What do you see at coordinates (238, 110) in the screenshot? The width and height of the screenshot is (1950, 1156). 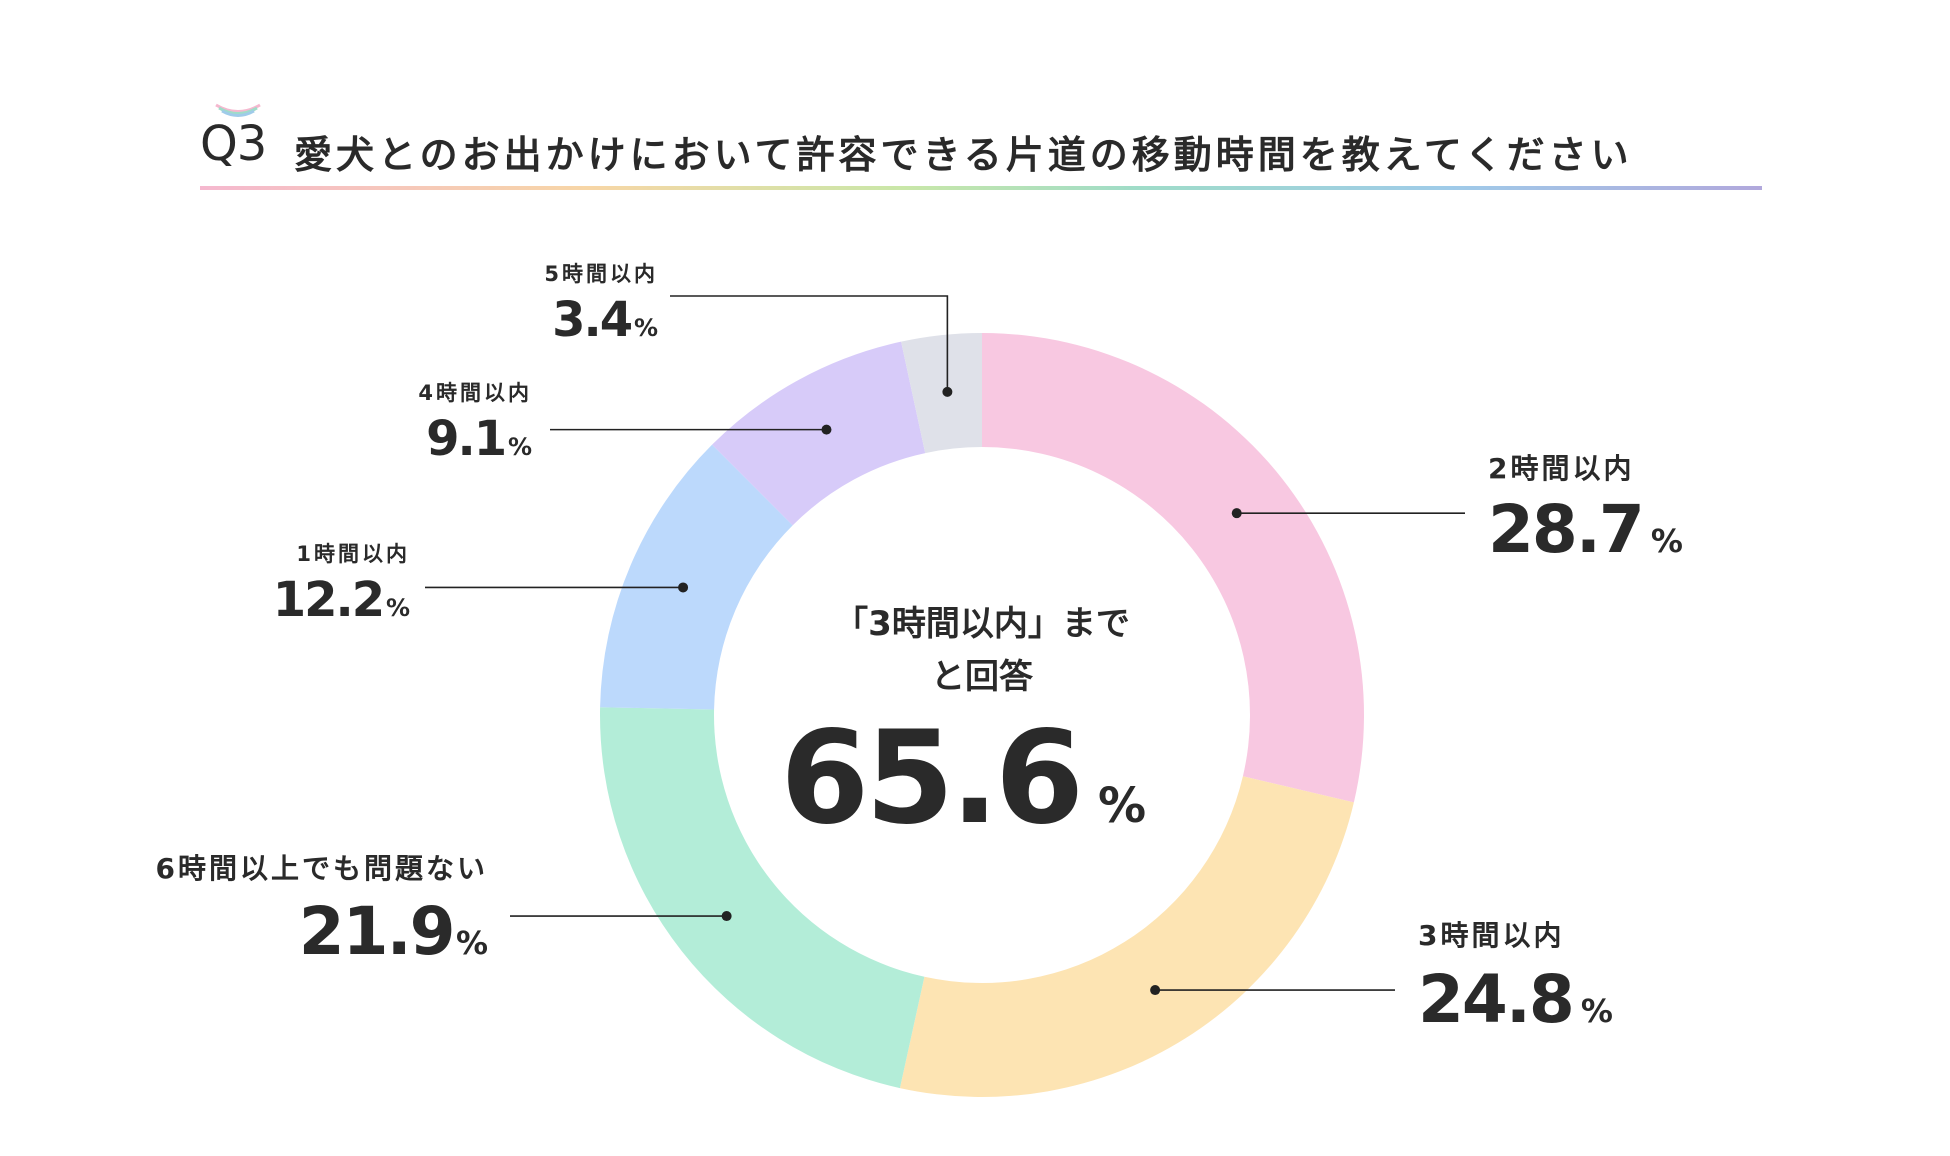 I see `rainbow-arc-icon` at bounding box center [238, 110].